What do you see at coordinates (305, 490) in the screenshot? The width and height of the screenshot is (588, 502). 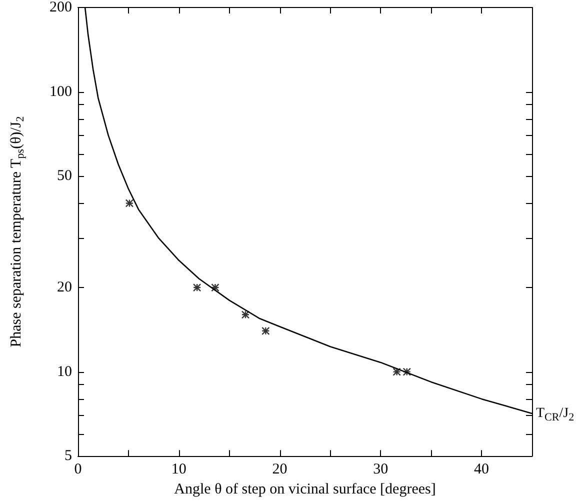 I see `x-axis-title: Angle θ of step on vicinal surface [degrees]` at bounding box center [305, 490].